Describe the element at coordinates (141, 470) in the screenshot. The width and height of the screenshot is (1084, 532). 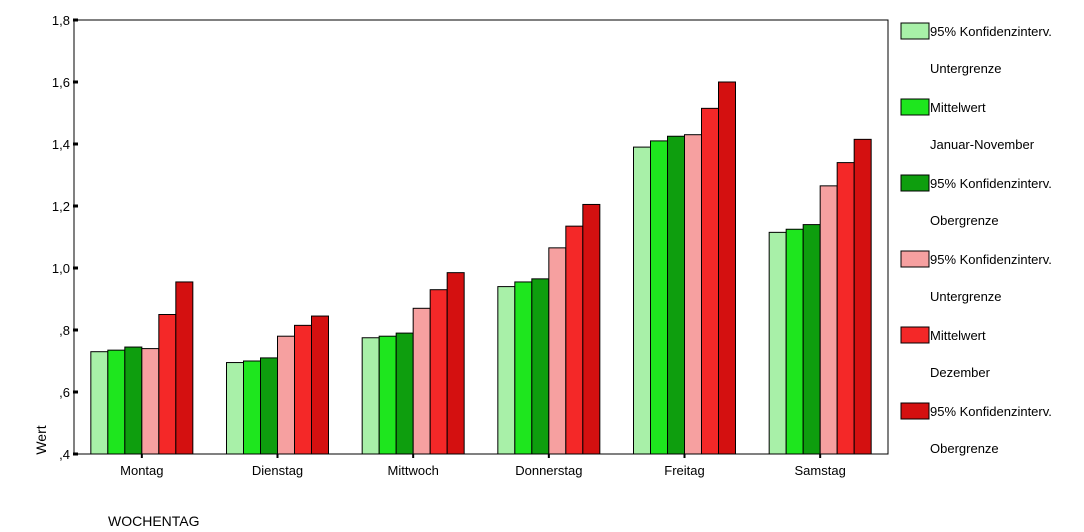
I see `x-tick-label: Montag` at that location.